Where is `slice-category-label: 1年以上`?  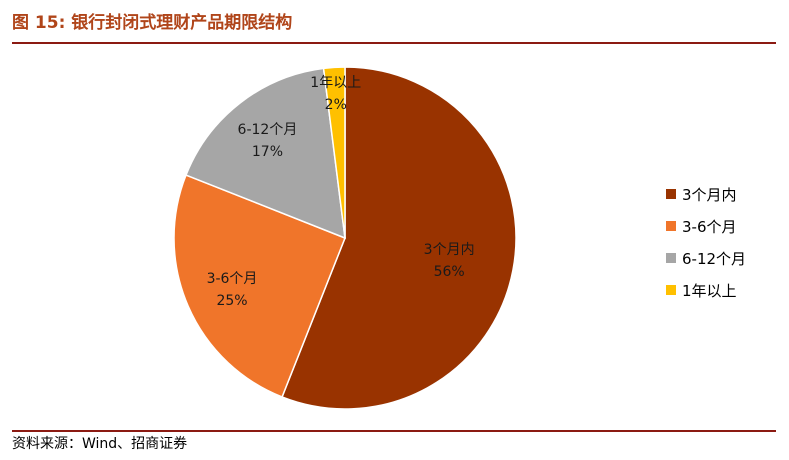
slice-category-label: 1年以上 is located at coordinates (335, 83).